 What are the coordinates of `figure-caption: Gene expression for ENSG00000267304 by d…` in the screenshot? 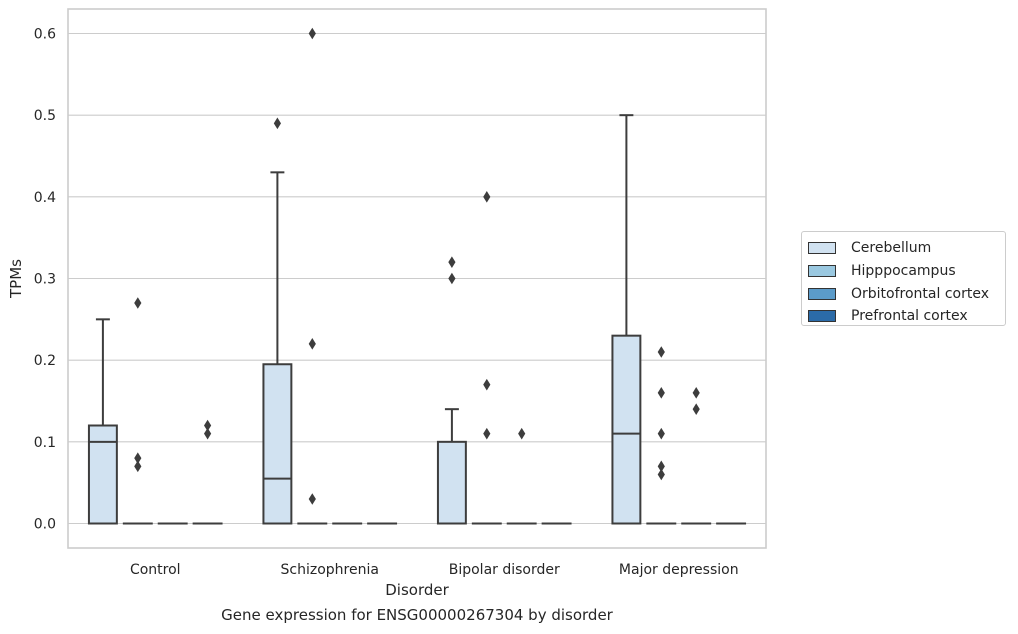 It's located at (417, 615).